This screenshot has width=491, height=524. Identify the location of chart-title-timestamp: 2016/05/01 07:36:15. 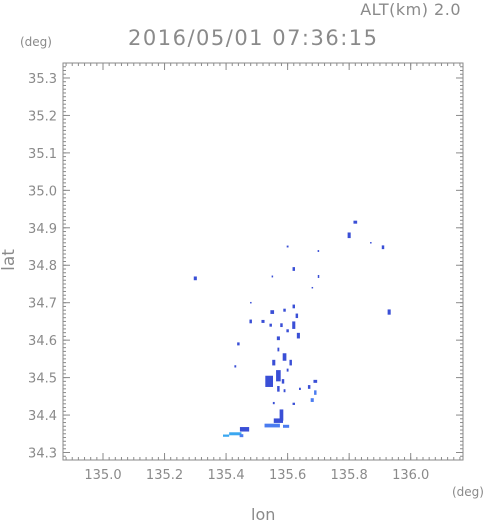
(253, 38).